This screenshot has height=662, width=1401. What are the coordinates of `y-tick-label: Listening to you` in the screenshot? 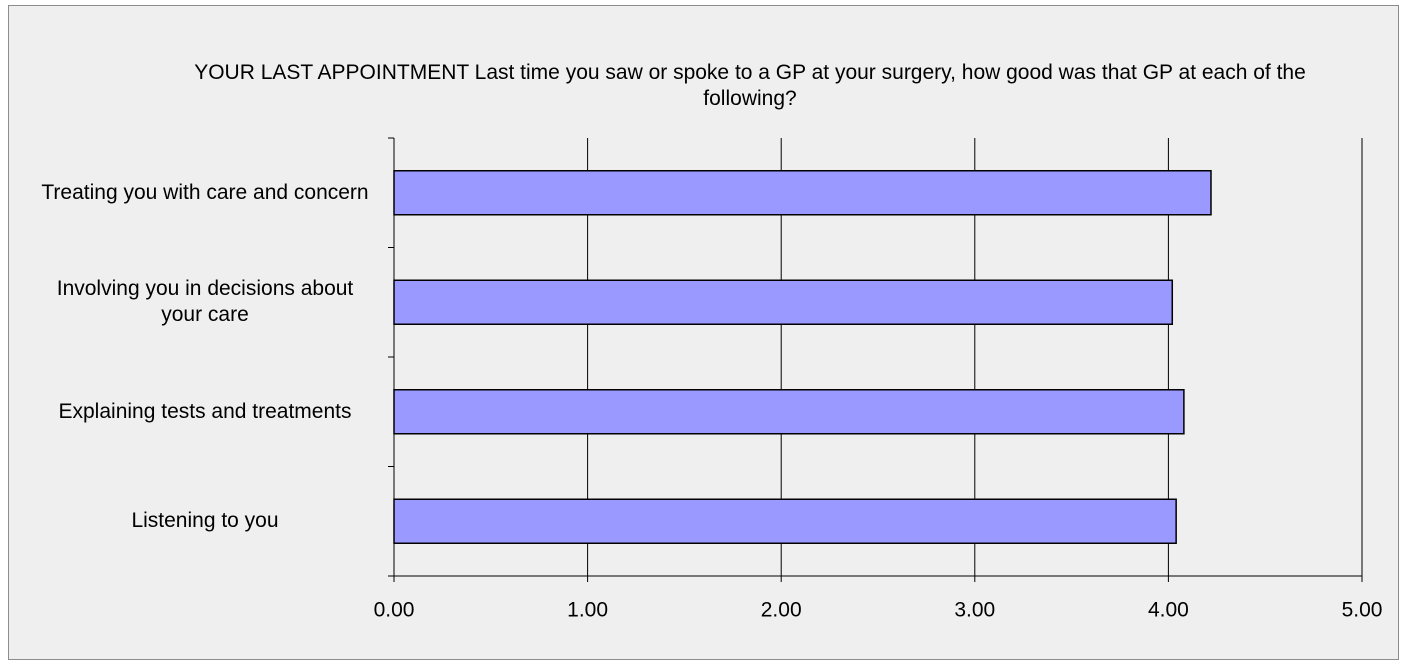 It's located at (205, 521).